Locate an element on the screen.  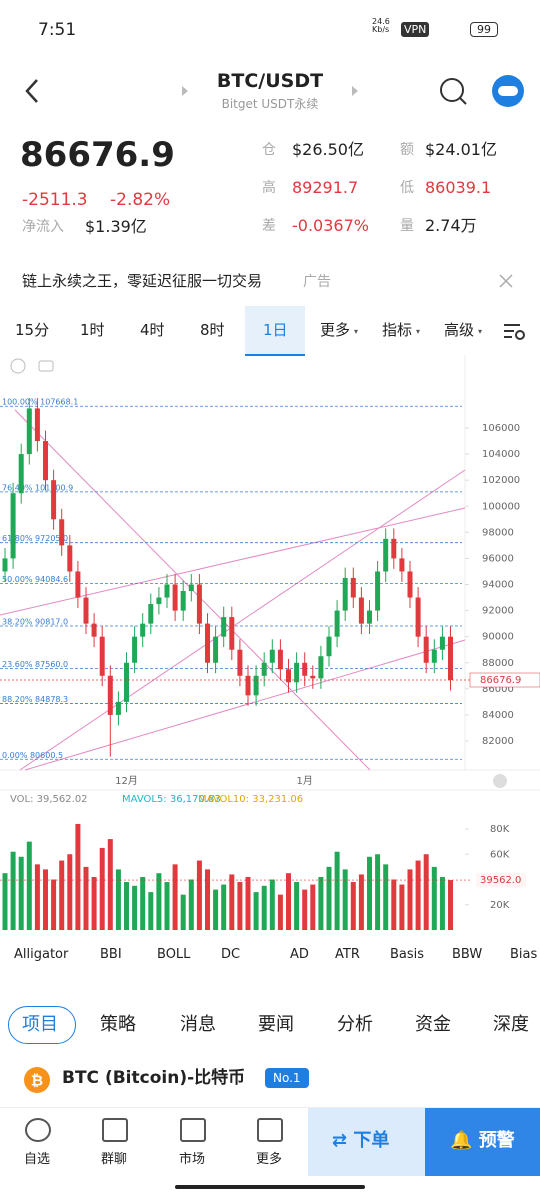
y-tick-label: 86000 is located at coordinates (498, 689).